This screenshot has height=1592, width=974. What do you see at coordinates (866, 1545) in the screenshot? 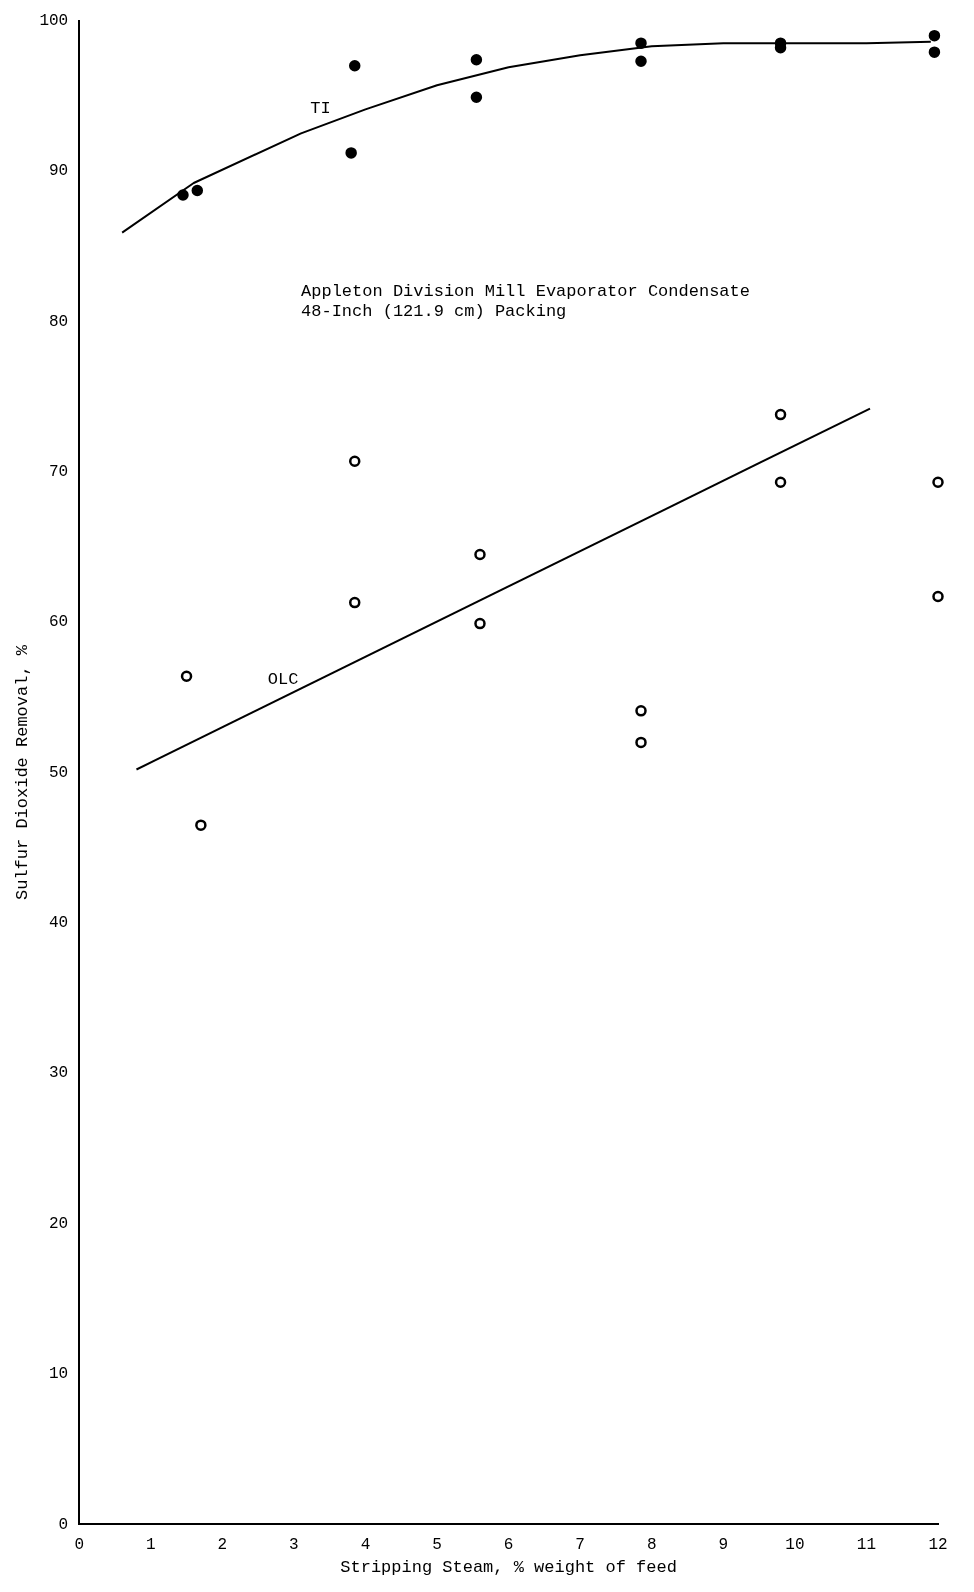
I see `x-tick-label: 11` at bounding box center [866, 1545].